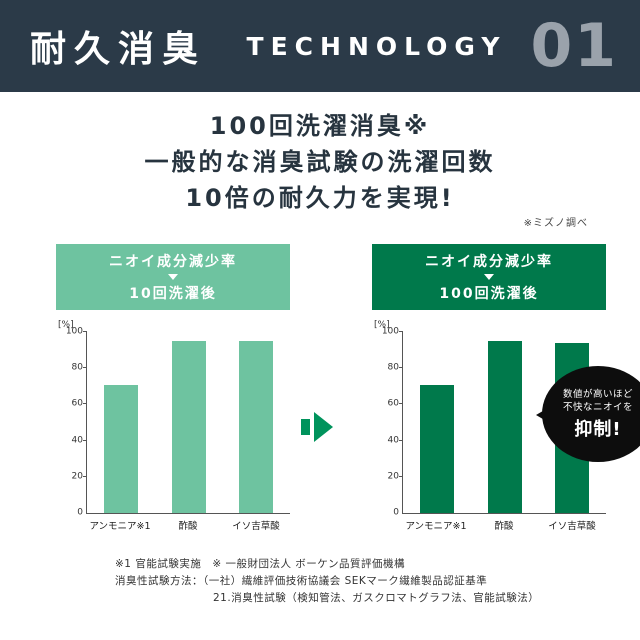  Describe the element at coordinates (301, 581) in the screenshot. I see `footnote-line2: 消臭性試験方法：（一社）繊維評価技術協議会 SEKマーク繊維製品認証基準` at that location.